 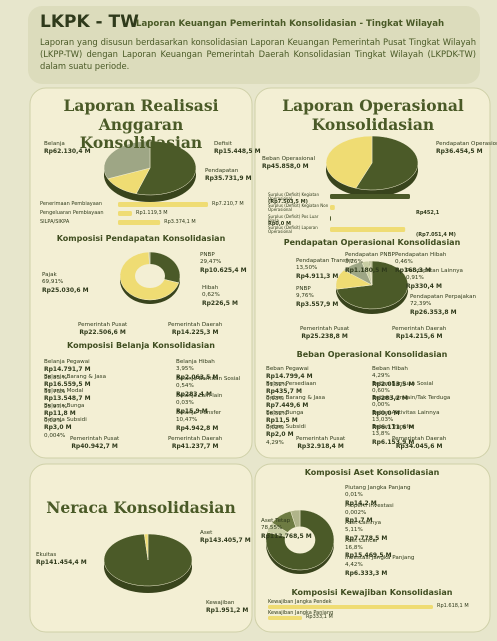 What do you see at coordinates (319, 617) in the screenshot?
I see `value: Rp333,1 M` at bounding box center [319, 617].